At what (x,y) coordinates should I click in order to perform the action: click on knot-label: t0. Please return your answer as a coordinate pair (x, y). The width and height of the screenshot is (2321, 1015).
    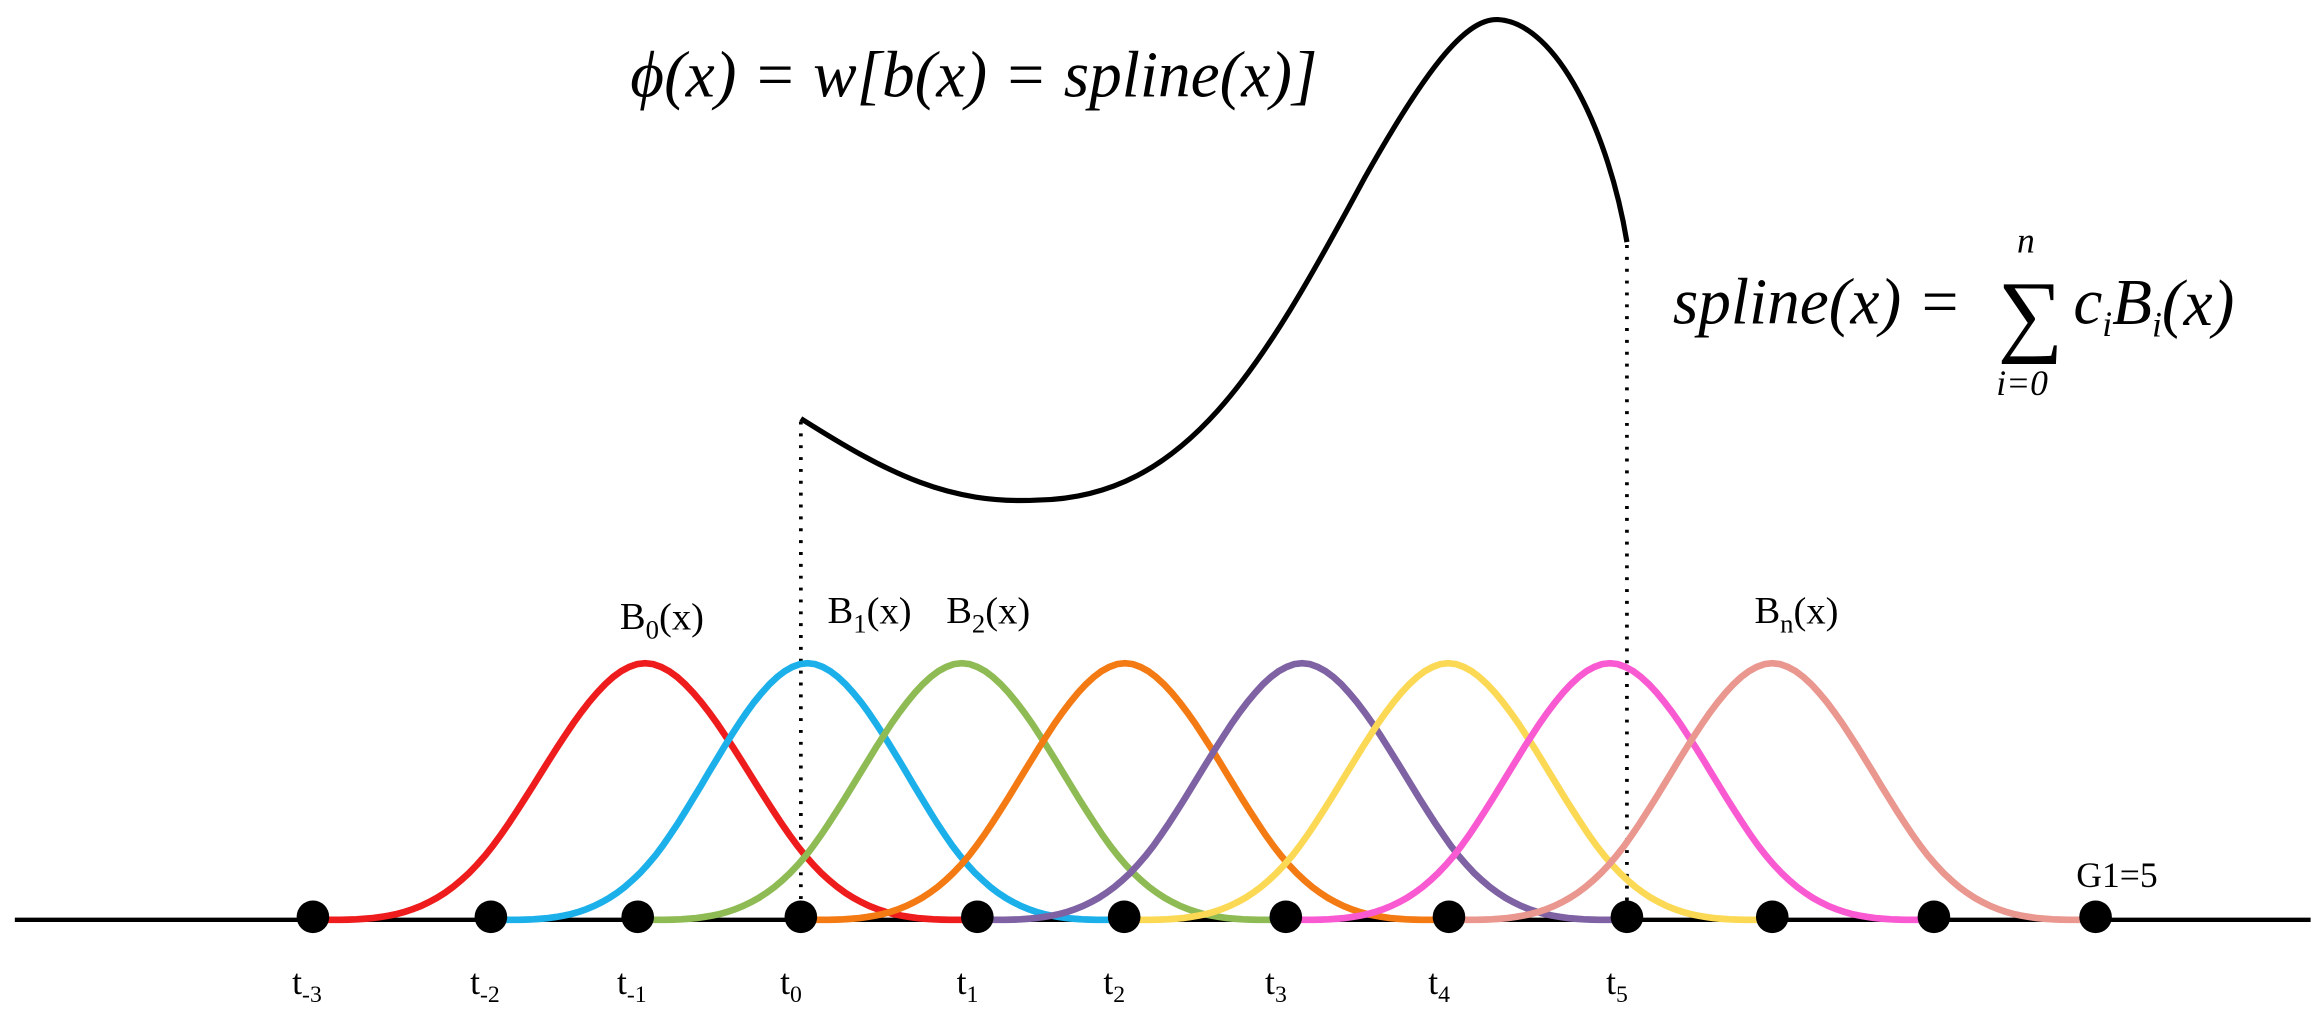
    Looking at the image, I should click on (791, 985).